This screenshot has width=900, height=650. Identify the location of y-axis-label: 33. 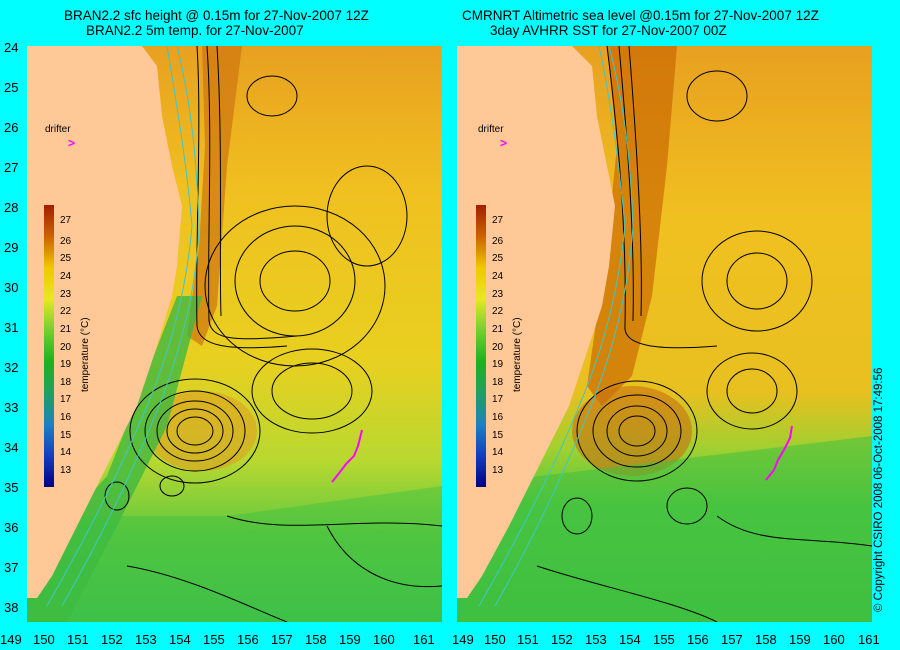
(11, 407).